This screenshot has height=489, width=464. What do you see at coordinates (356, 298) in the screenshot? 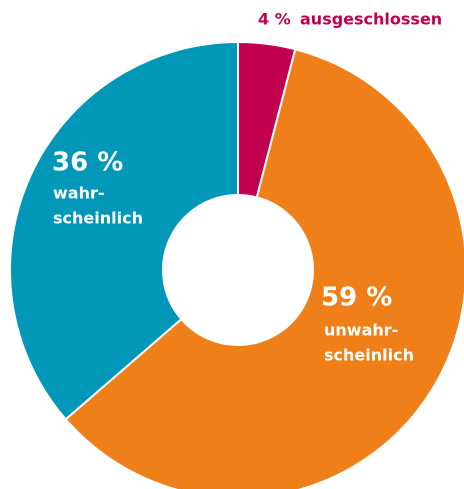
I see `value-label: 59 %` at bounding box center [356, 298].